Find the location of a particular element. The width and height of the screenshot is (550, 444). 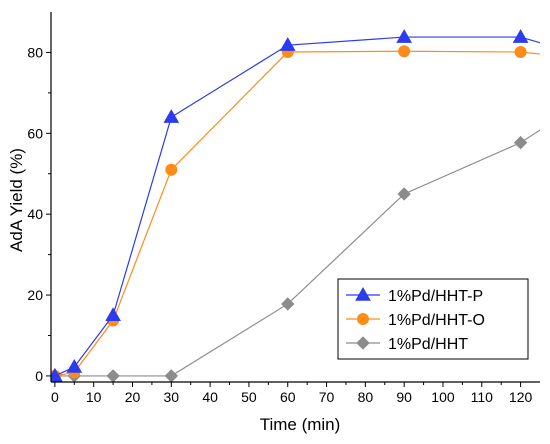

y-tick-label: 40 is located at coordinates (35, 214).